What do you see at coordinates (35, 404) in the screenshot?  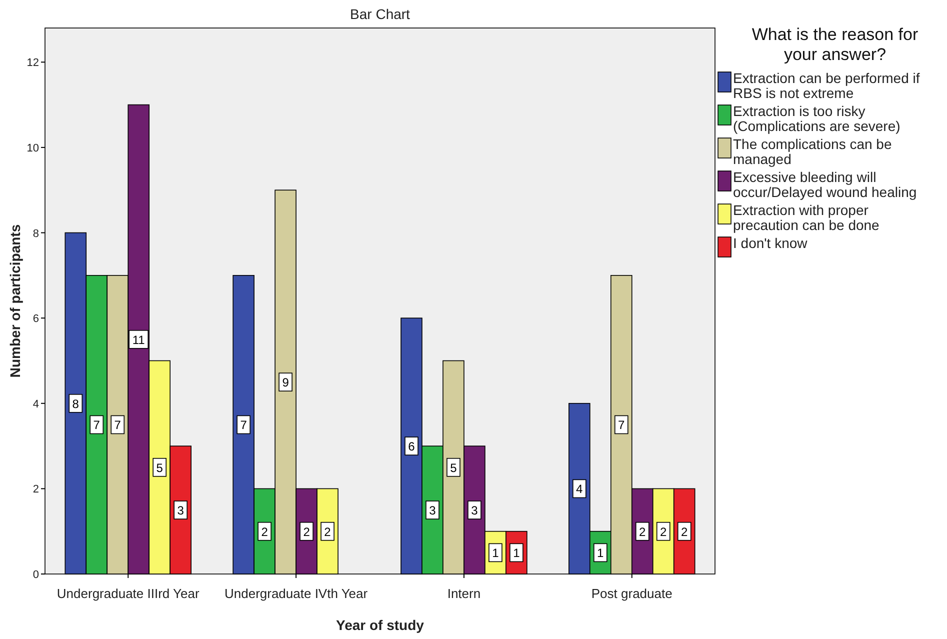 I see `y-tick-label: 4` at bounding box center [35, 404].